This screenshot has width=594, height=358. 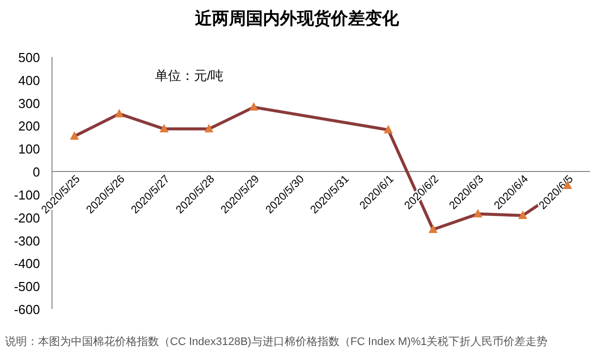 What do you see at coordinates (36, 172) in the screenshot?
I see `y-tick-label: 0` at bounding box center [36, 172].